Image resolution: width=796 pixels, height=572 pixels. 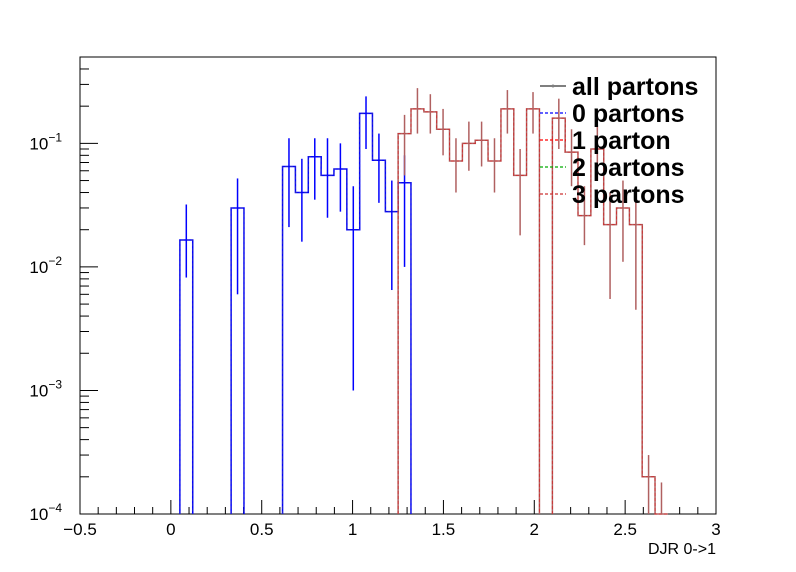 What do you see at coordinates (628, 168) in the screenshot?
I see `legend-label: 2 partons` at bounding box center [628, 168].